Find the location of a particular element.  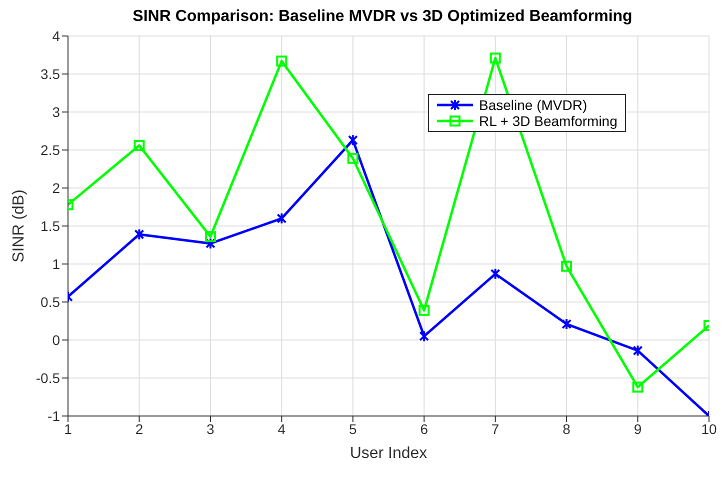

x-tick-label: 5 is located at coordinates (352, 428).